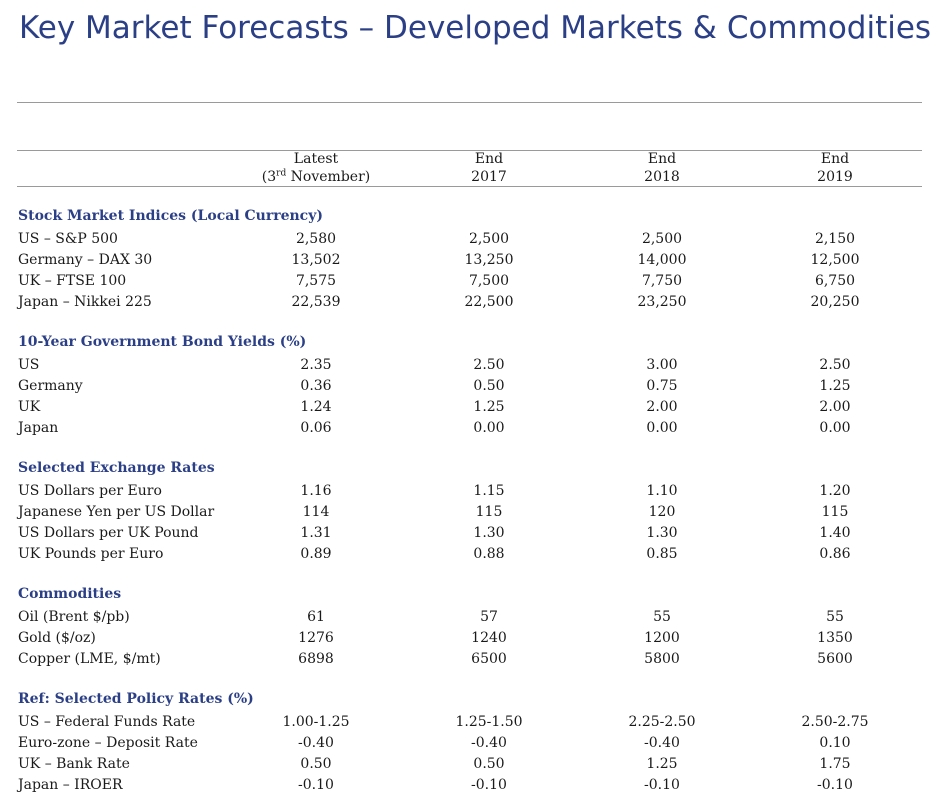 The width and height of the screenshot is (938, 802). What do you see at coordinates (72, 281) in the screenshot?
I see `row-label: UK – FTSE 100` at bounding box center [72, 281].